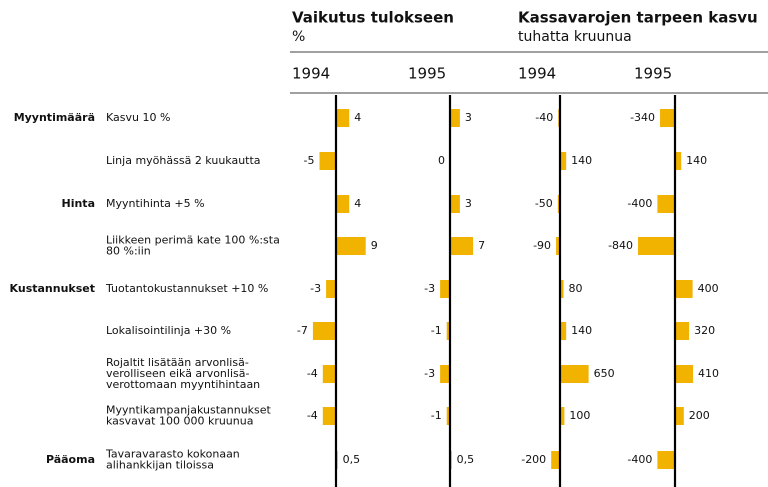 The width and height of the screenshot is (768, 487). I want to click on group-title: Kassavarojen tarpeen kasvu, so click(638, 18).